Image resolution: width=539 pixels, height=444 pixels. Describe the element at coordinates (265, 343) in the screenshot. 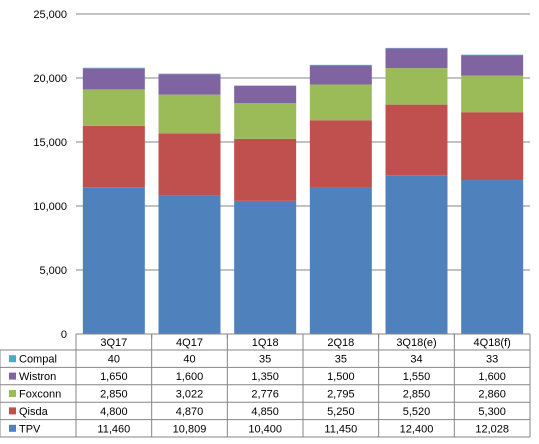

I see `x-category-label: 1Q18` at that location.